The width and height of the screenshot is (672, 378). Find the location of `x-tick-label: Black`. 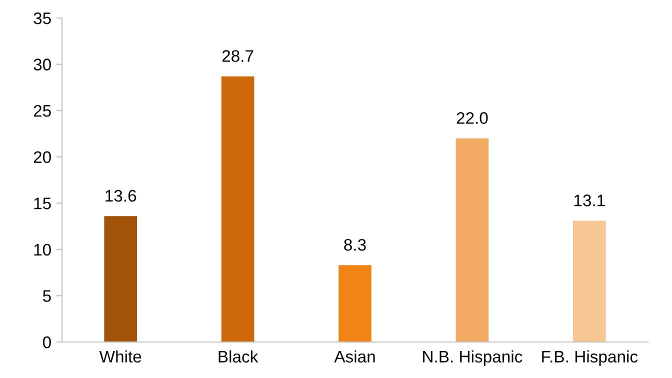

x-tick-label: Black is located at coordinates (238, 356).